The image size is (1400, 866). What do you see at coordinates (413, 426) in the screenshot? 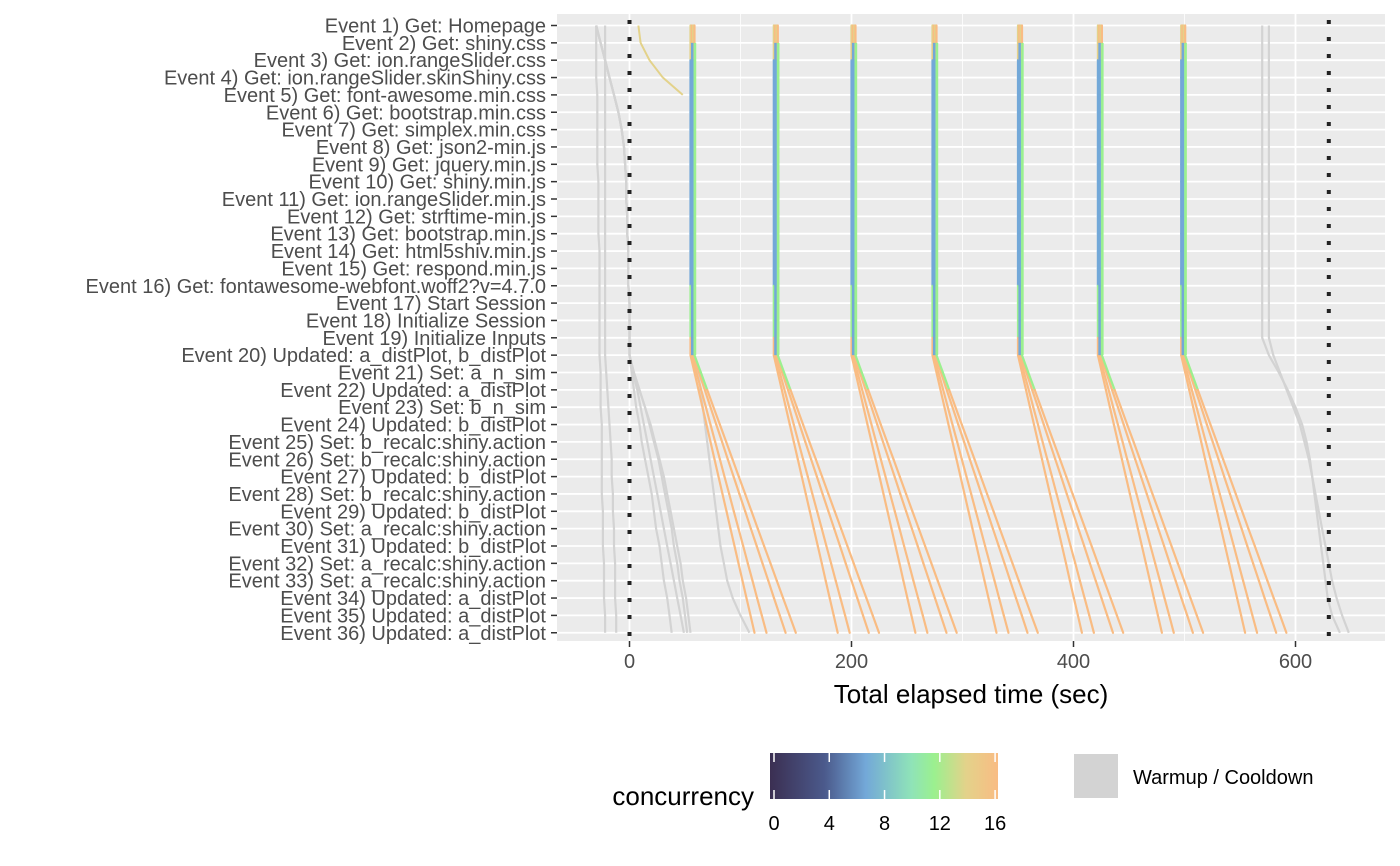
I see `y-tick-label: Event 24) Updated: b_distPlot` at bounding box center [413, 426].